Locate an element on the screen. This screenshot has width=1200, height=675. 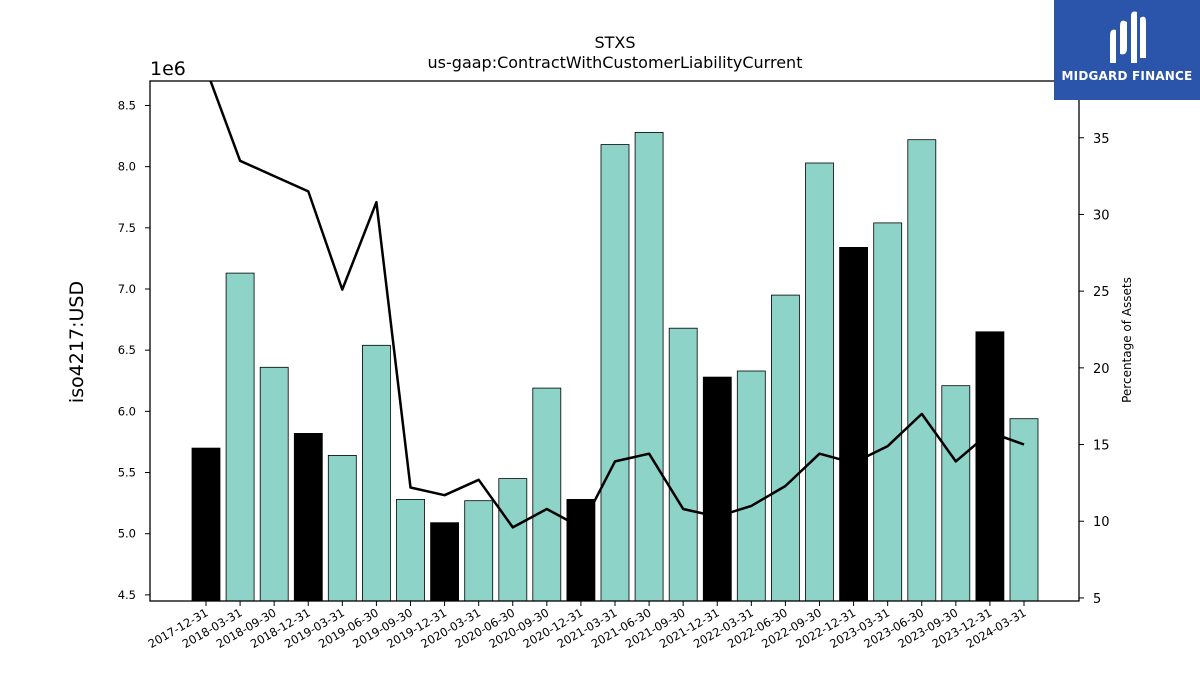
y-tick-label: 4.5 is located at coordinates (127, 595).